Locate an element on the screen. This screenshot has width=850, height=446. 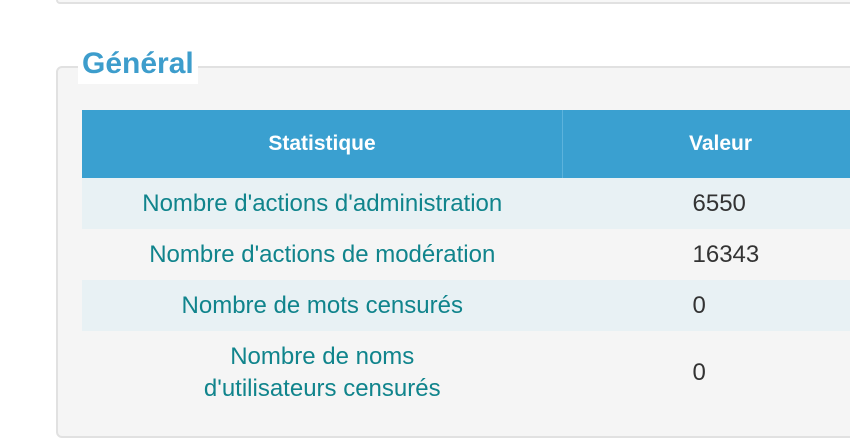
table-row: Nombre d'actions d'administration 6550 is located at coordinates (466, 203).